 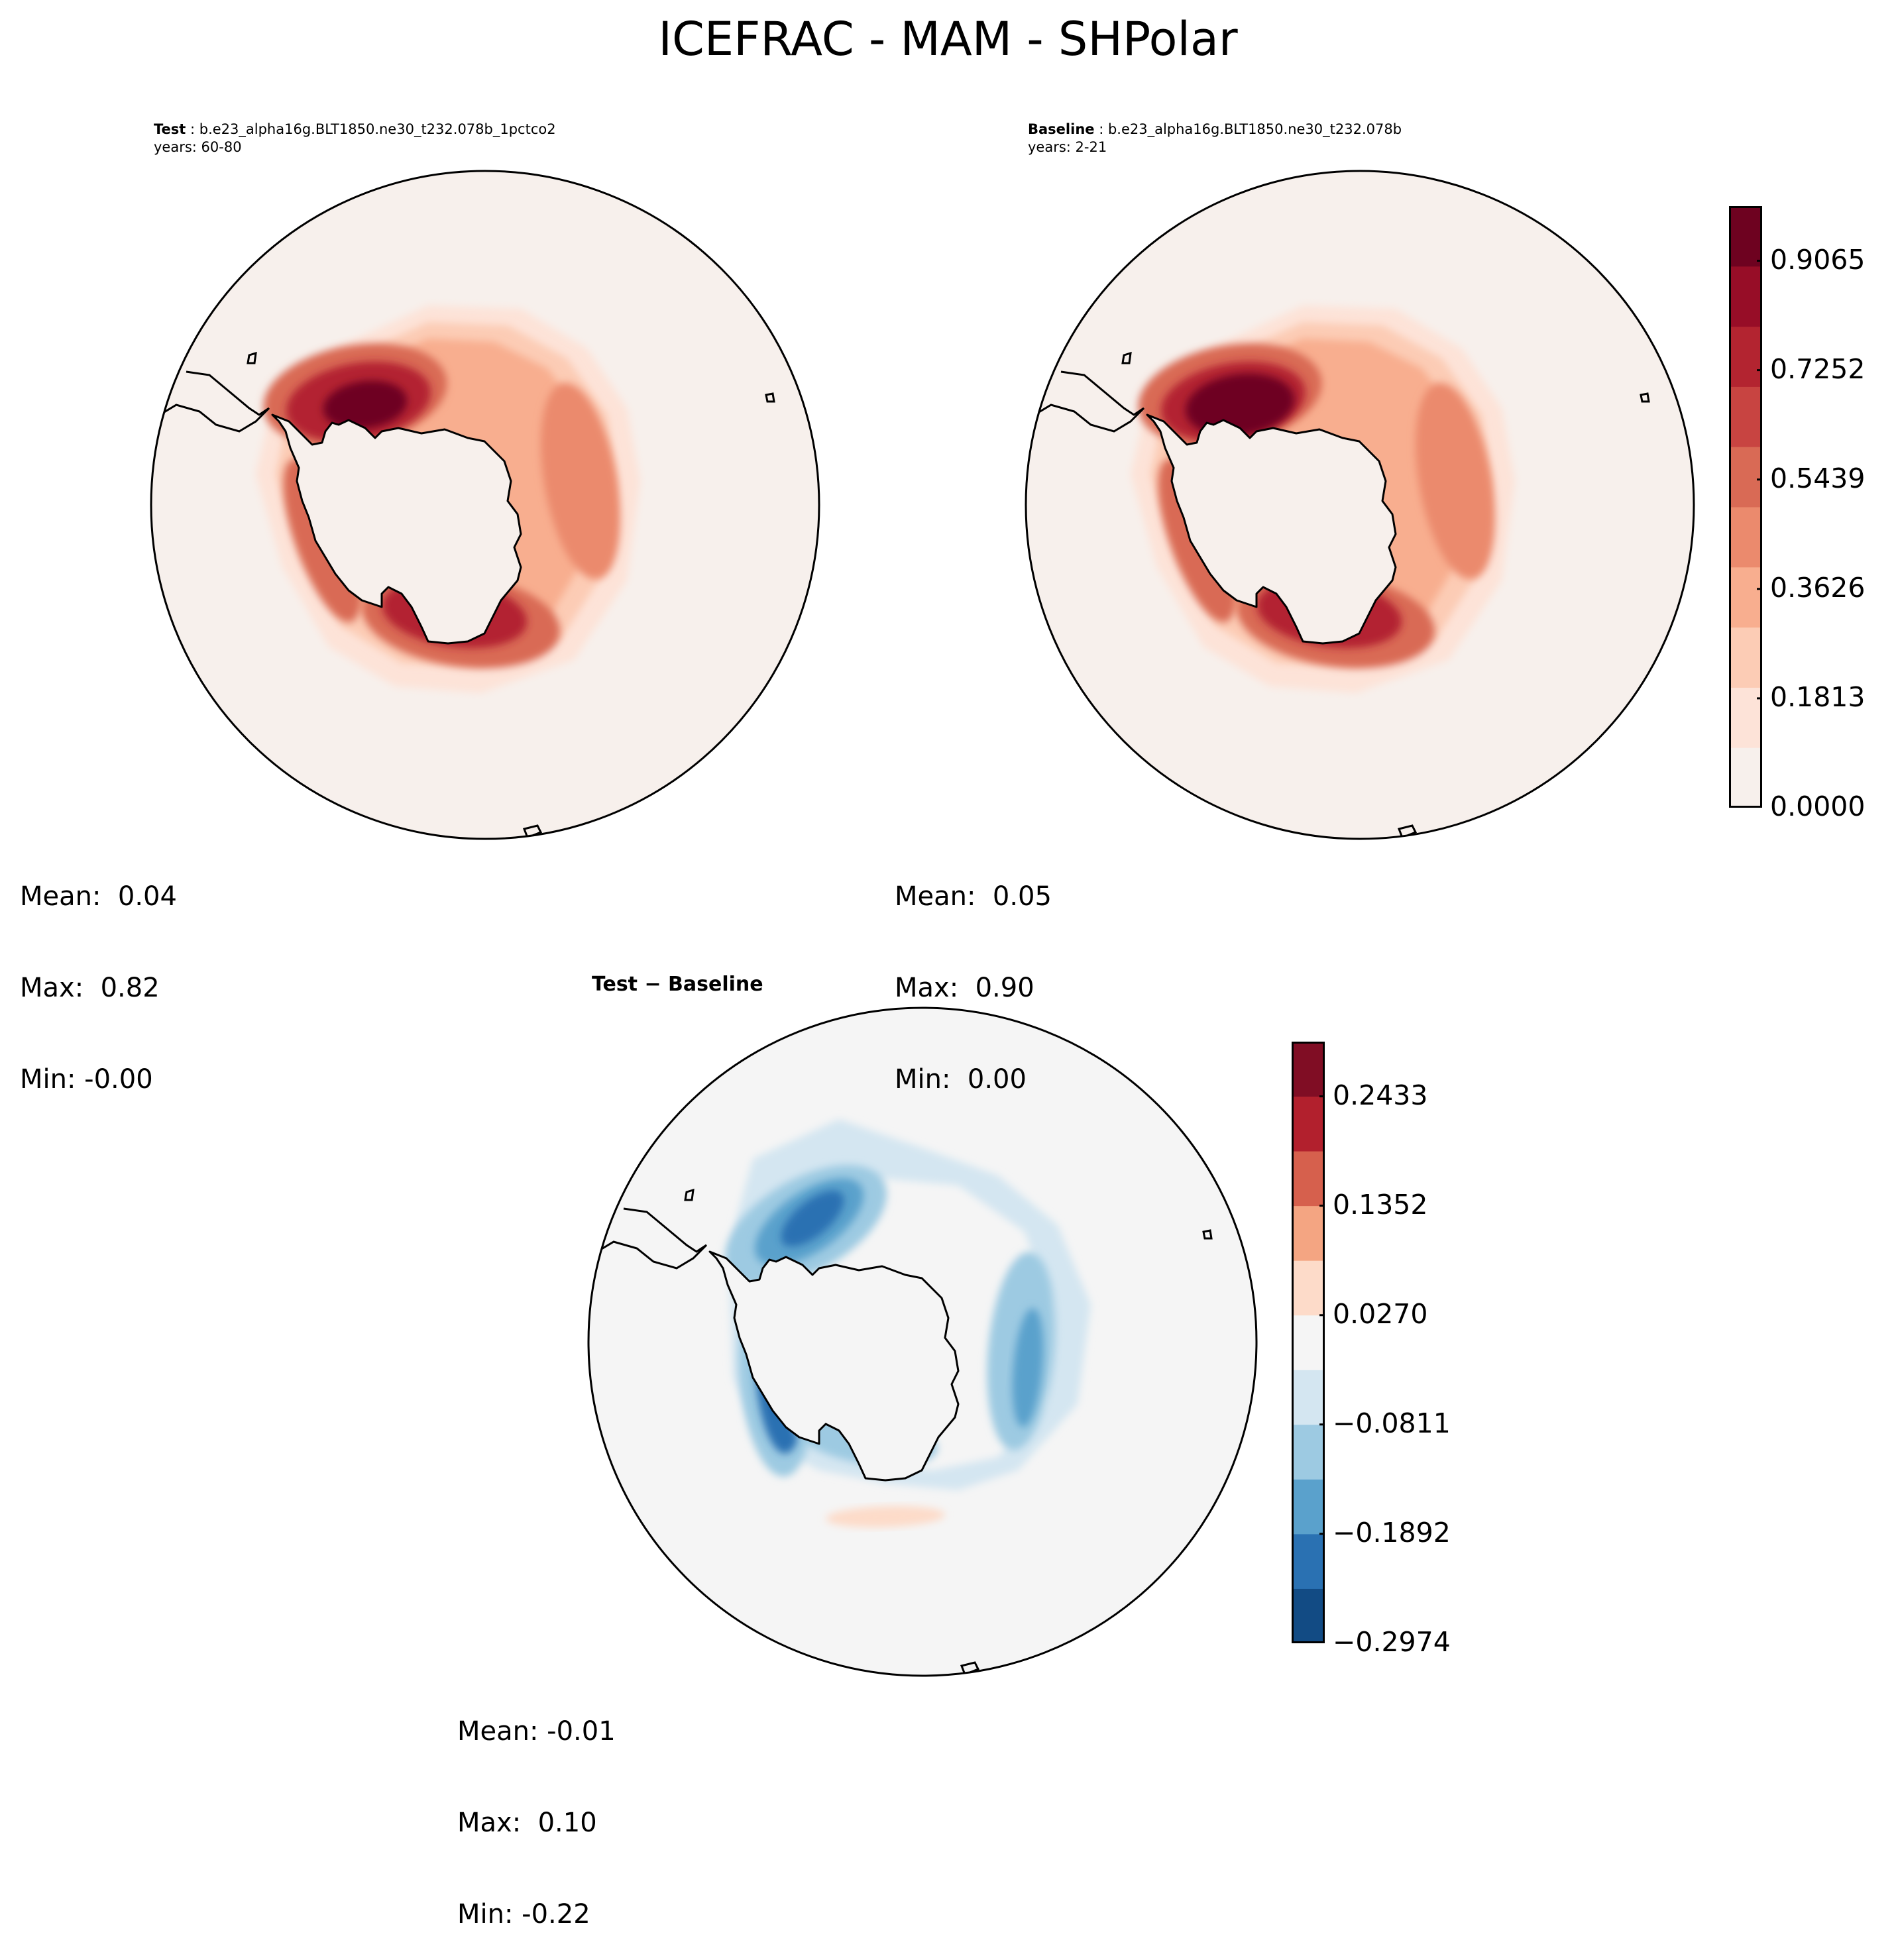 What do you see at coordinates (1818, 587) in the screenshot?
I see `colorbar-tick-label: 0.3626` at bounding box center [1818, 587].